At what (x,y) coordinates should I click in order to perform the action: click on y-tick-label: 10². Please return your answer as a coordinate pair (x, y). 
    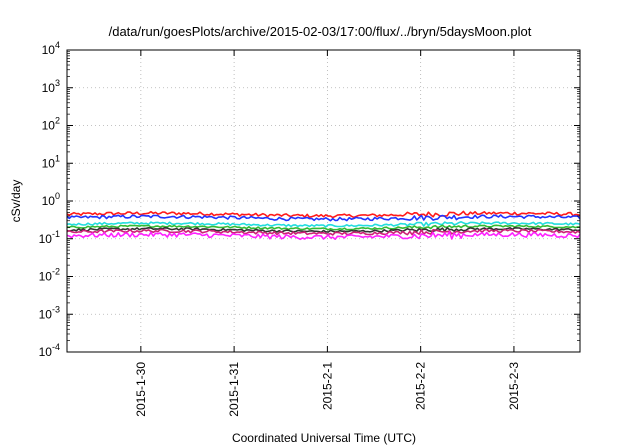
    Looking at the image, I should click on (51, 124).